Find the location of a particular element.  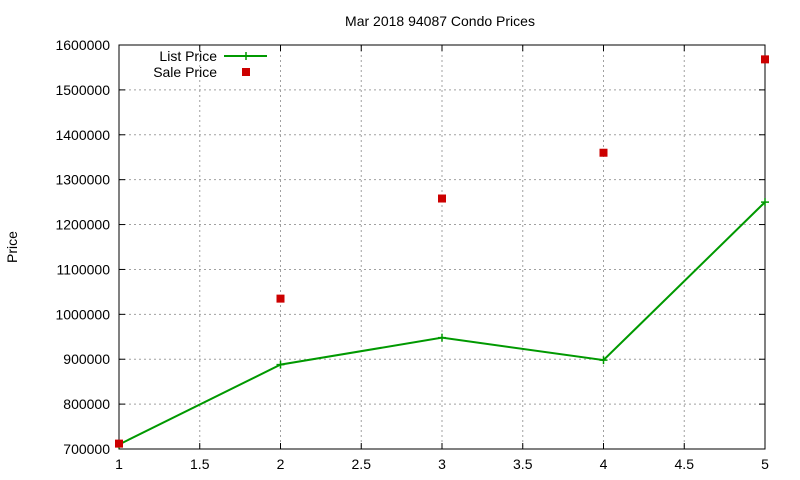

y-tick-label: 1400000 is located at coordinates (82, 135).